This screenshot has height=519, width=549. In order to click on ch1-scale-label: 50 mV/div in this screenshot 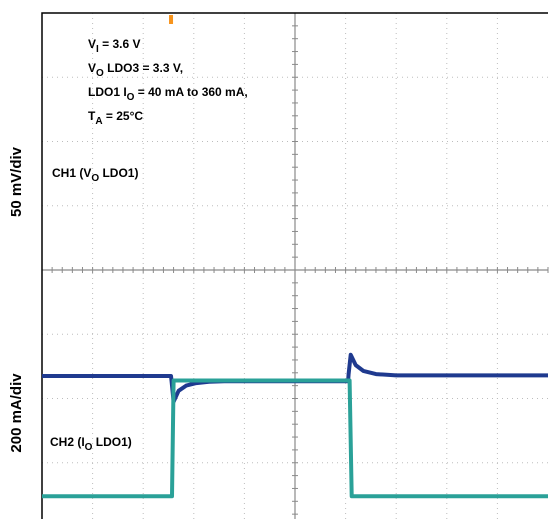, I will do `click(16, 181)`.